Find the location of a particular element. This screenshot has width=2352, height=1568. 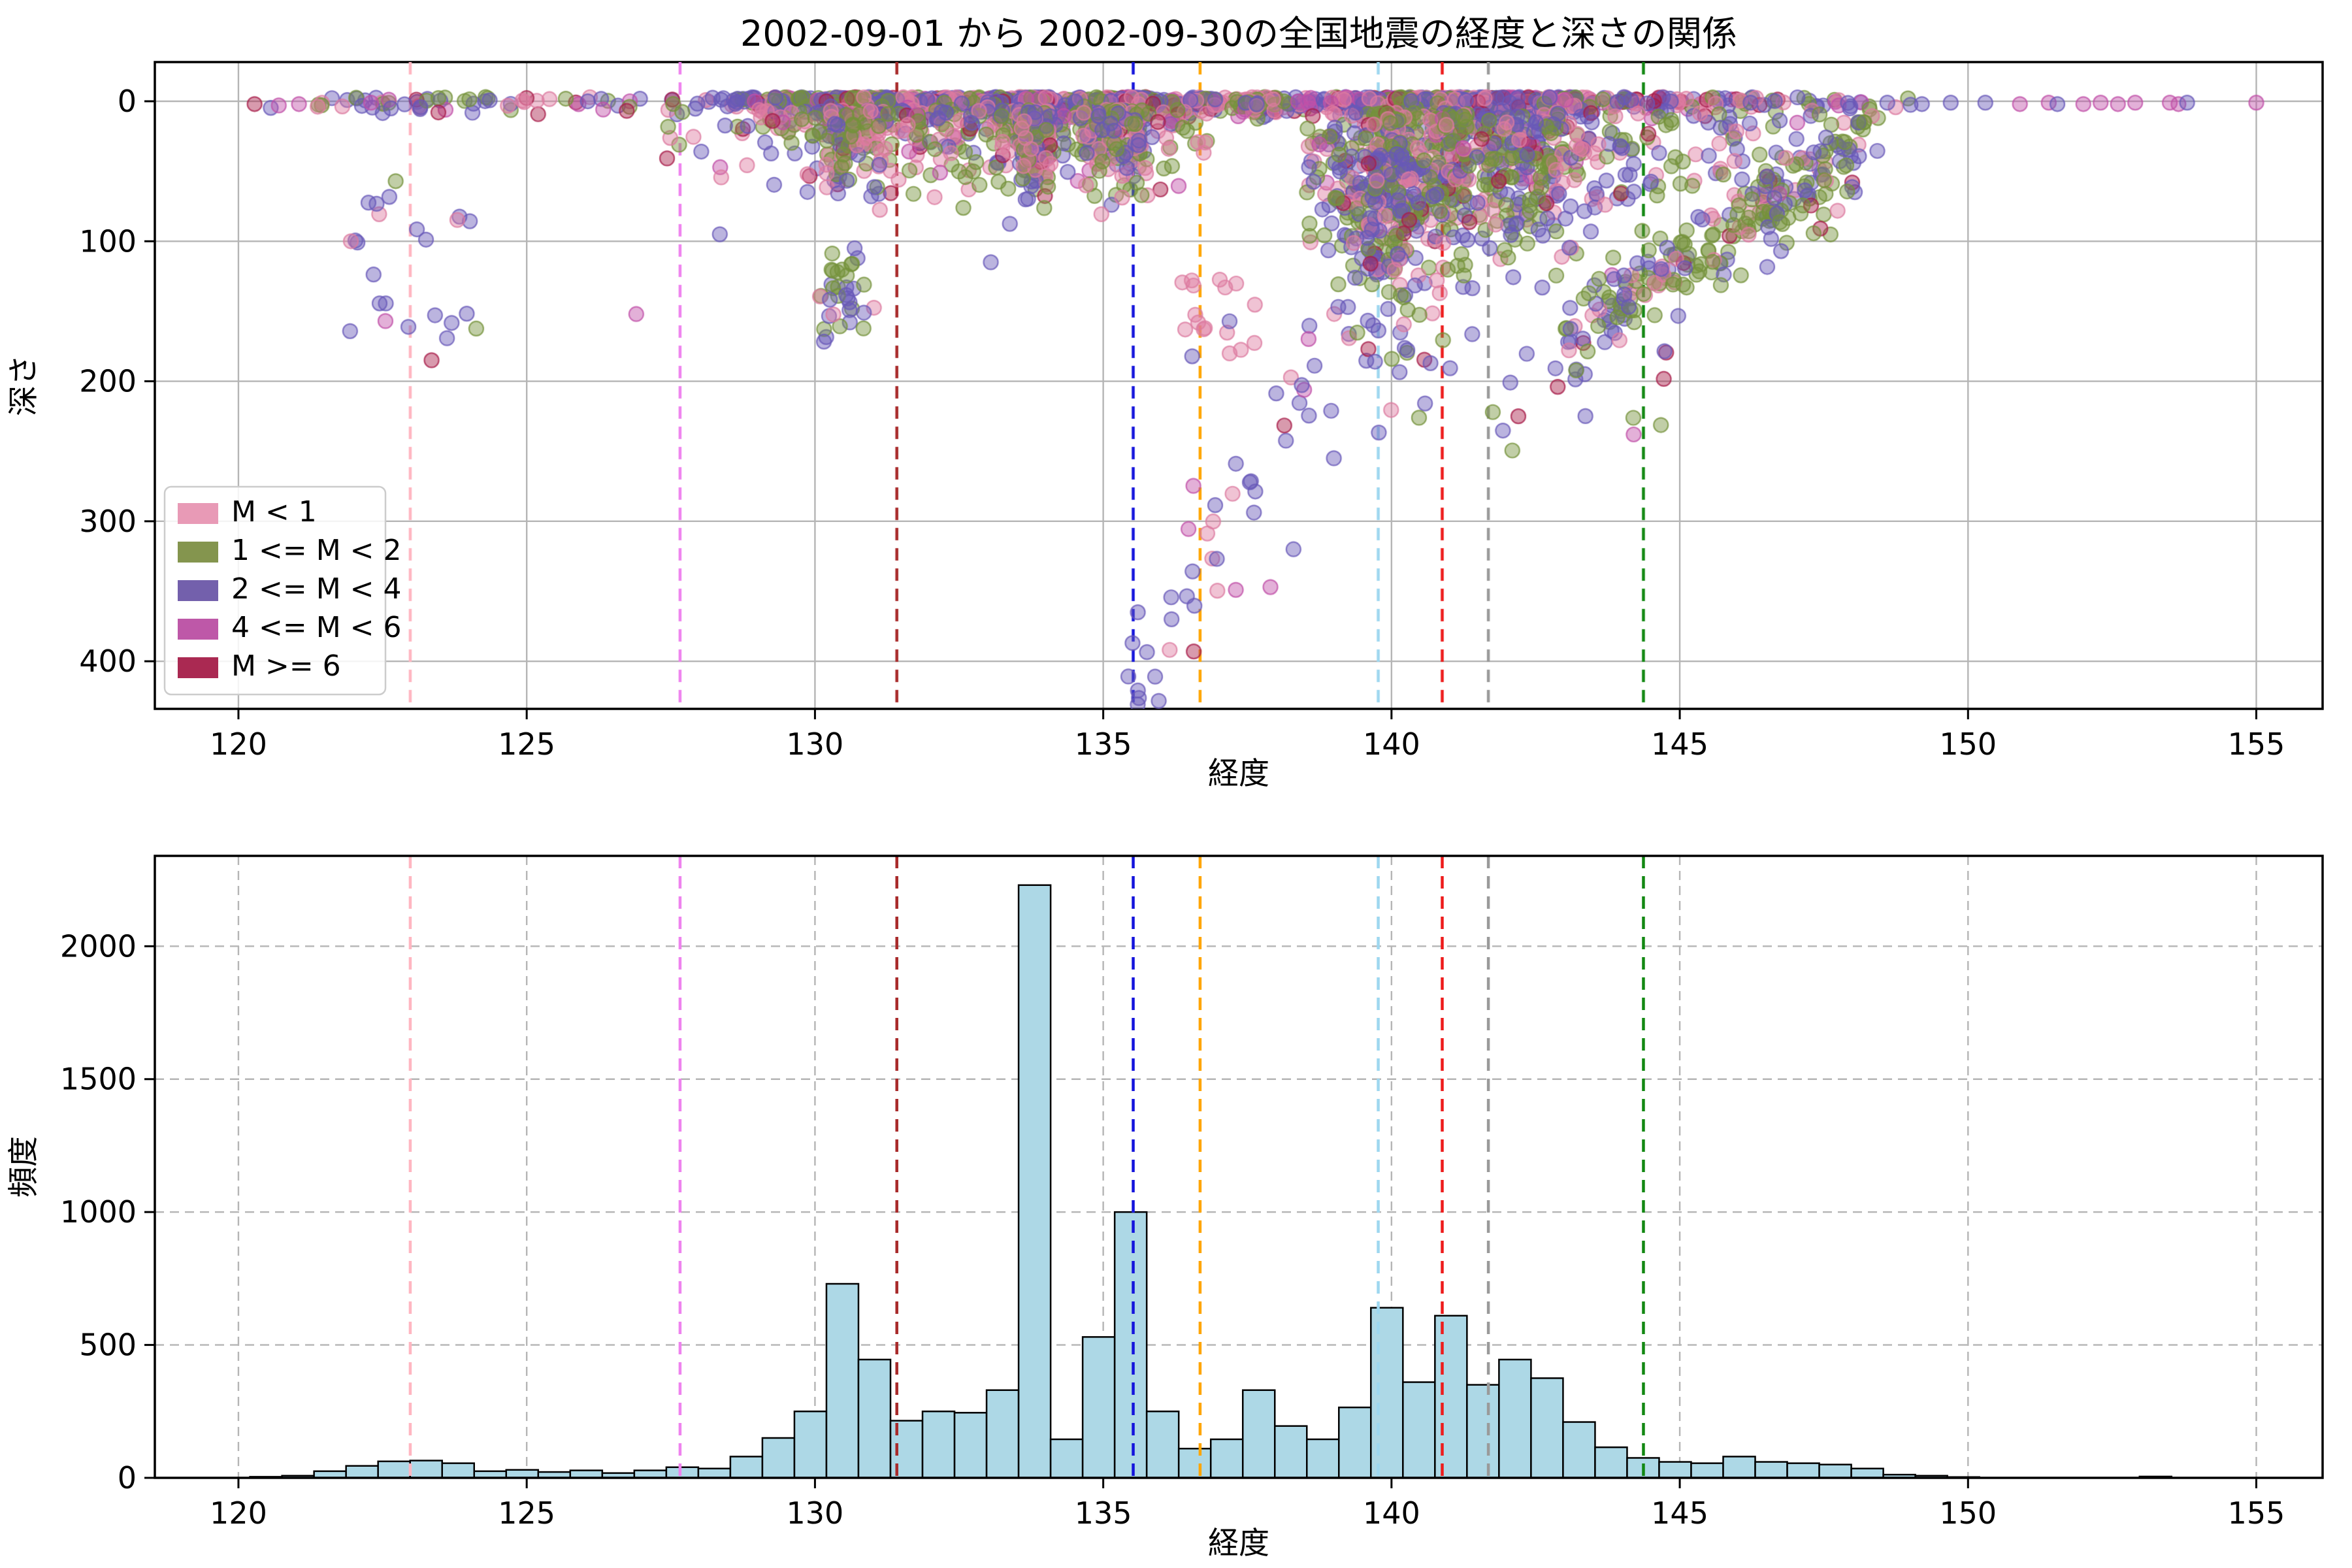

scatter-xaxis-label: 経度 is located at coordinates (1238, 774).